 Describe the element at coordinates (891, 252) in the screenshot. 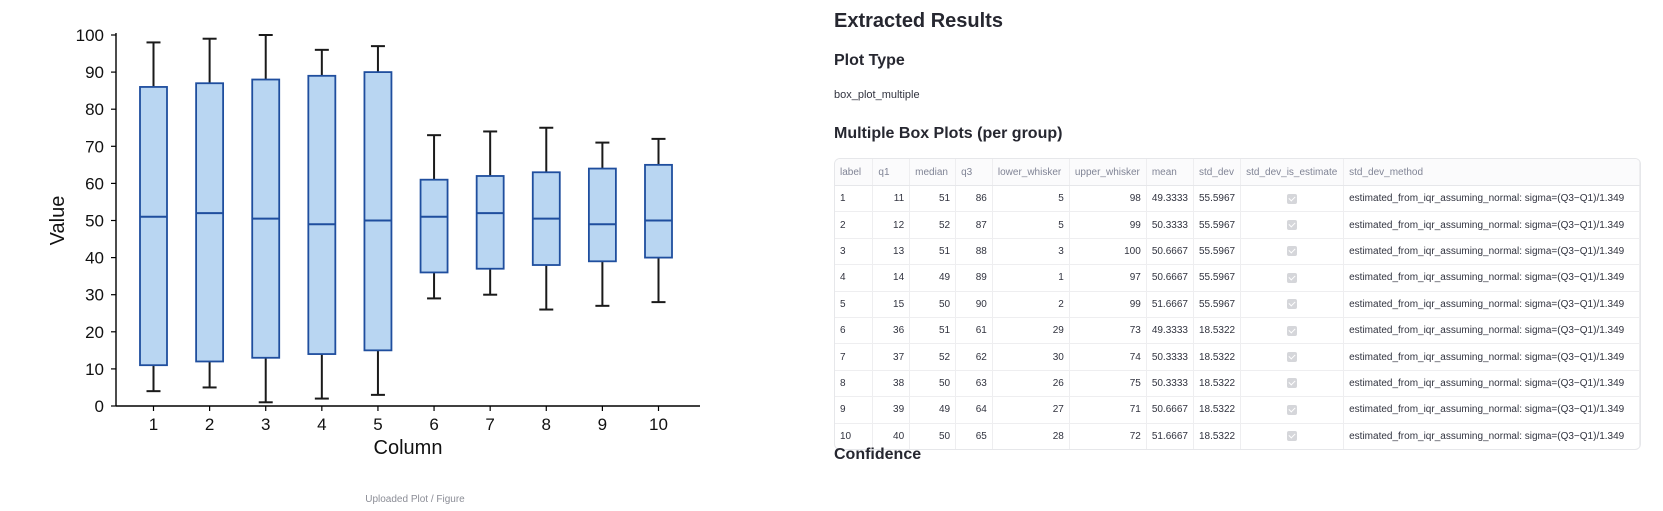

I see `table-cell: 13` at that location.